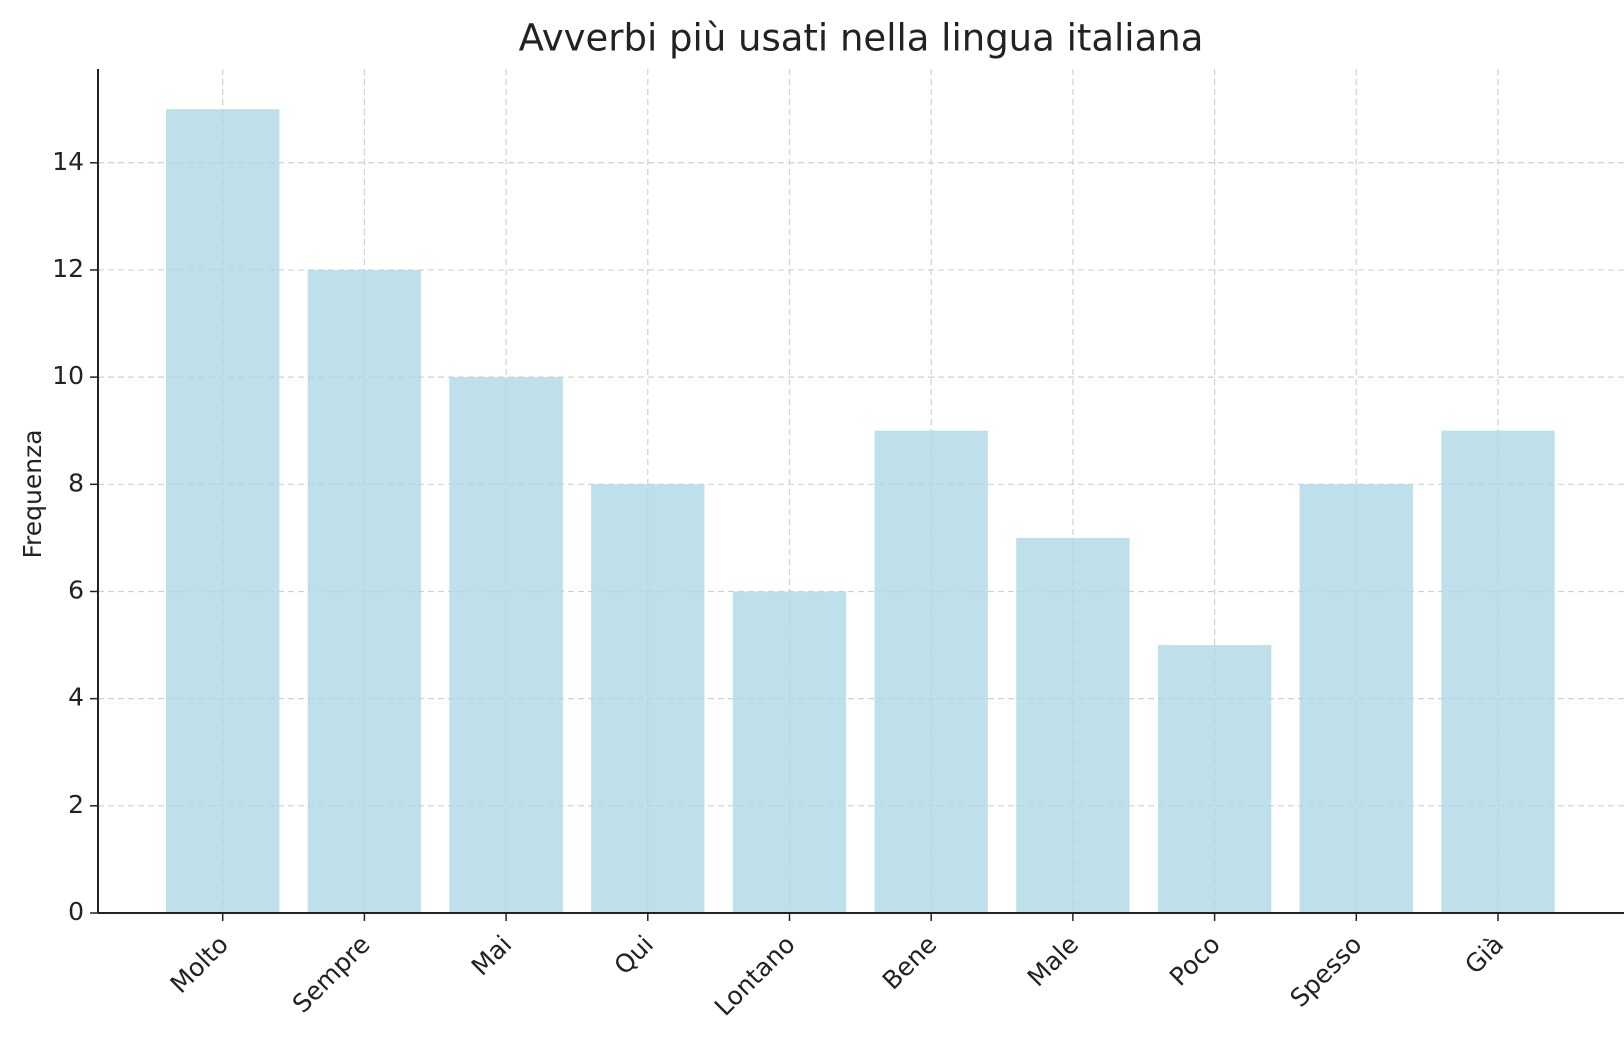 This screenshot has height=1042, width=1624. What do you see at coordinates (76, 482) in the screenshot?
I see `y-tick-label: 8` at bounding box center [76, 482].